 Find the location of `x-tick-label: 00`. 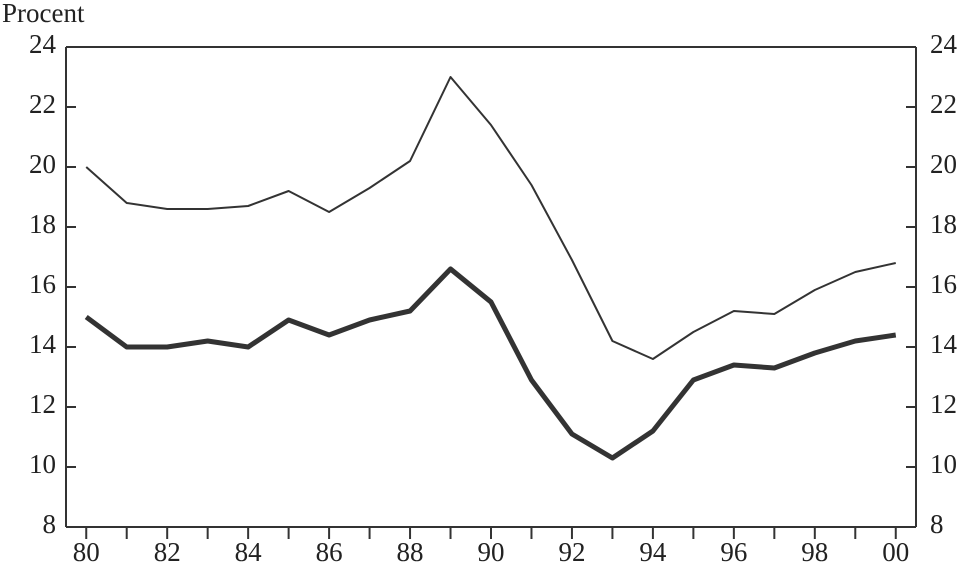

x-tick-label: 00 is located at coordinates (895, 552).